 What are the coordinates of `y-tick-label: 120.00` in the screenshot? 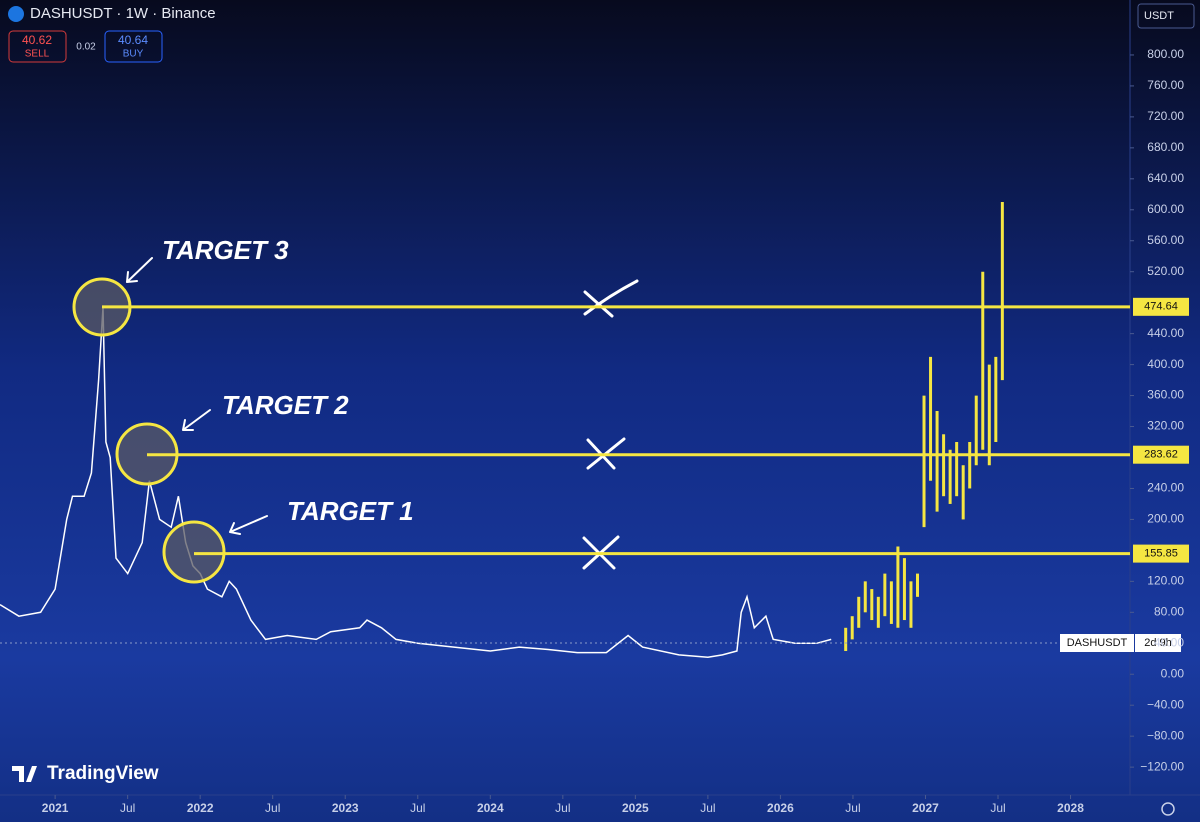 It's located at (1165, 581).